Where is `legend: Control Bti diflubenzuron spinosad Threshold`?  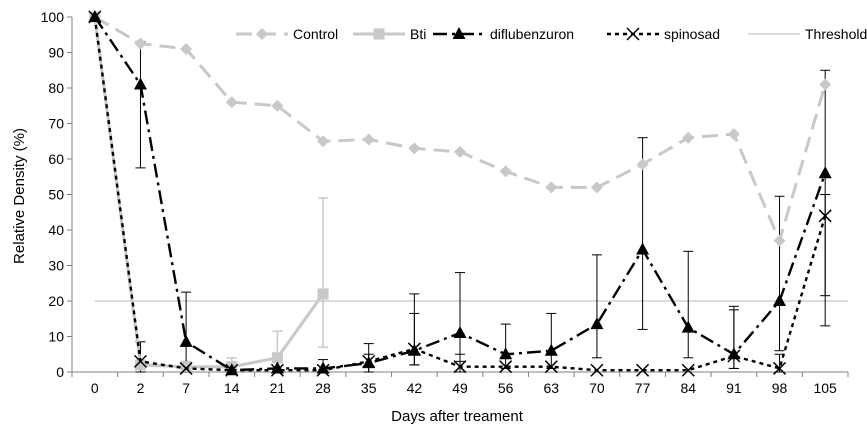 legend: Control Bti diflubenzuron spinosad Threshold is located at coordinates (551, 34).